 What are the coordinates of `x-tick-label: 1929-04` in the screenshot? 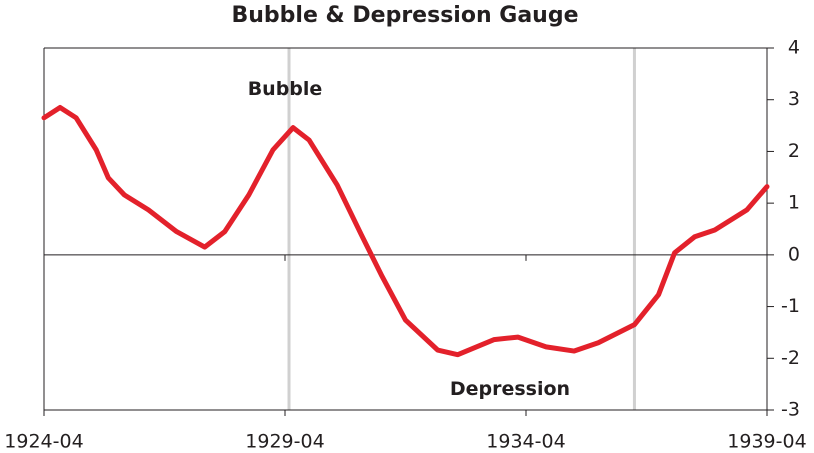 It's located at (284, 442).